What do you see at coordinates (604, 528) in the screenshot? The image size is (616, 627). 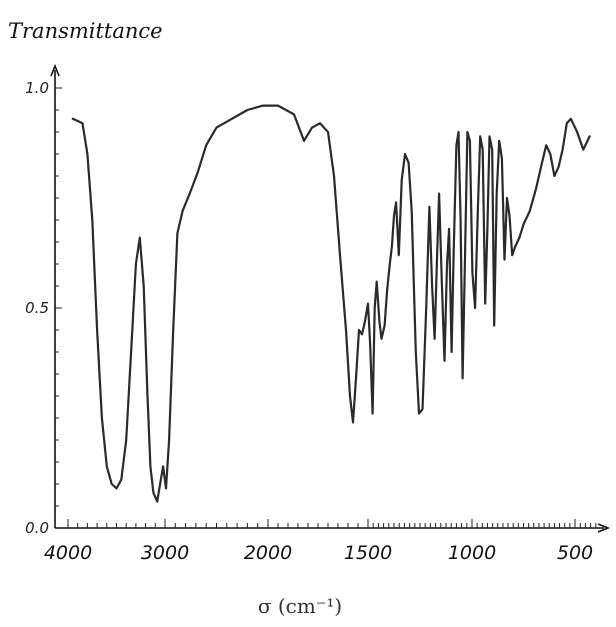 I see `x-axis-arrow` at bounding box center [604, 528].